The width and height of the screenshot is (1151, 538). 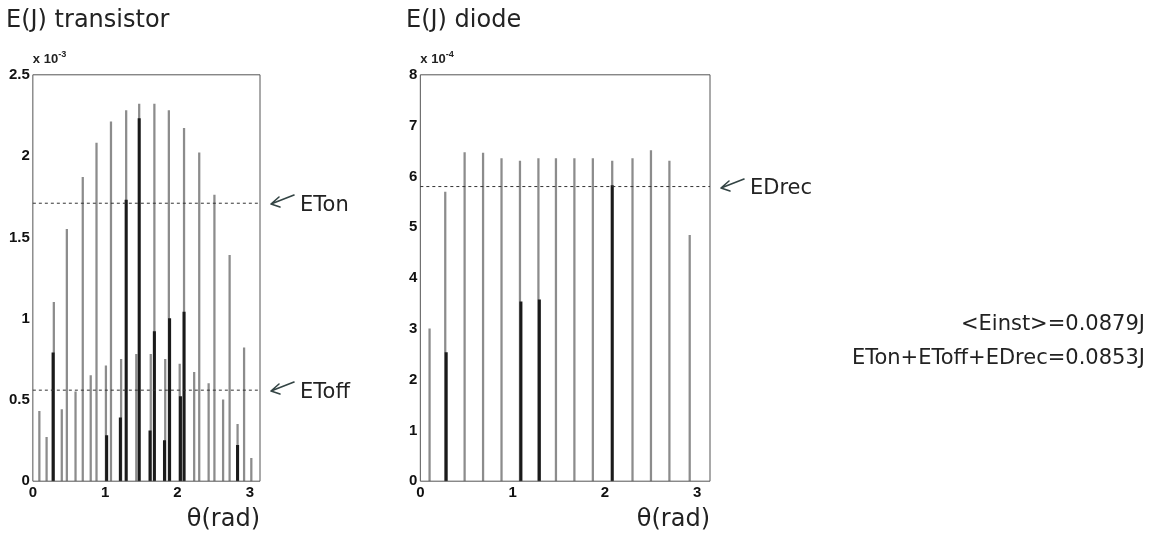 I want to click on ref-line-label: EToff, so click(x=325, y=390).